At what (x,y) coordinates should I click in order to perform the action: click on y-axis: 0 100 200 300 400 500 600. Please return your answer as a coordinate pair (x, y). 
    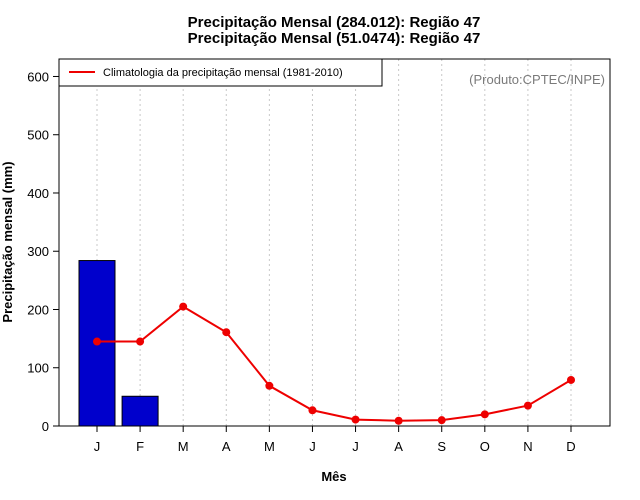
    Looking at the image, I should click on (43, 251).